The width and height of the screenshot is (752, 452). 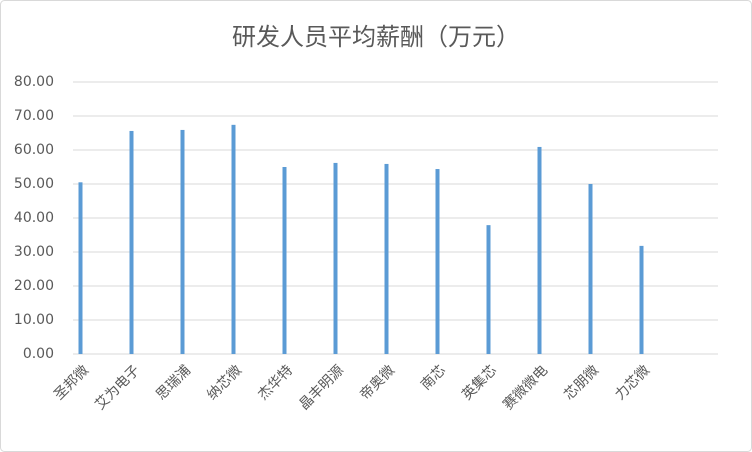 I want to click on chart-title: 研发人员平均薪酬（万元）, so click(x=376, y=37).